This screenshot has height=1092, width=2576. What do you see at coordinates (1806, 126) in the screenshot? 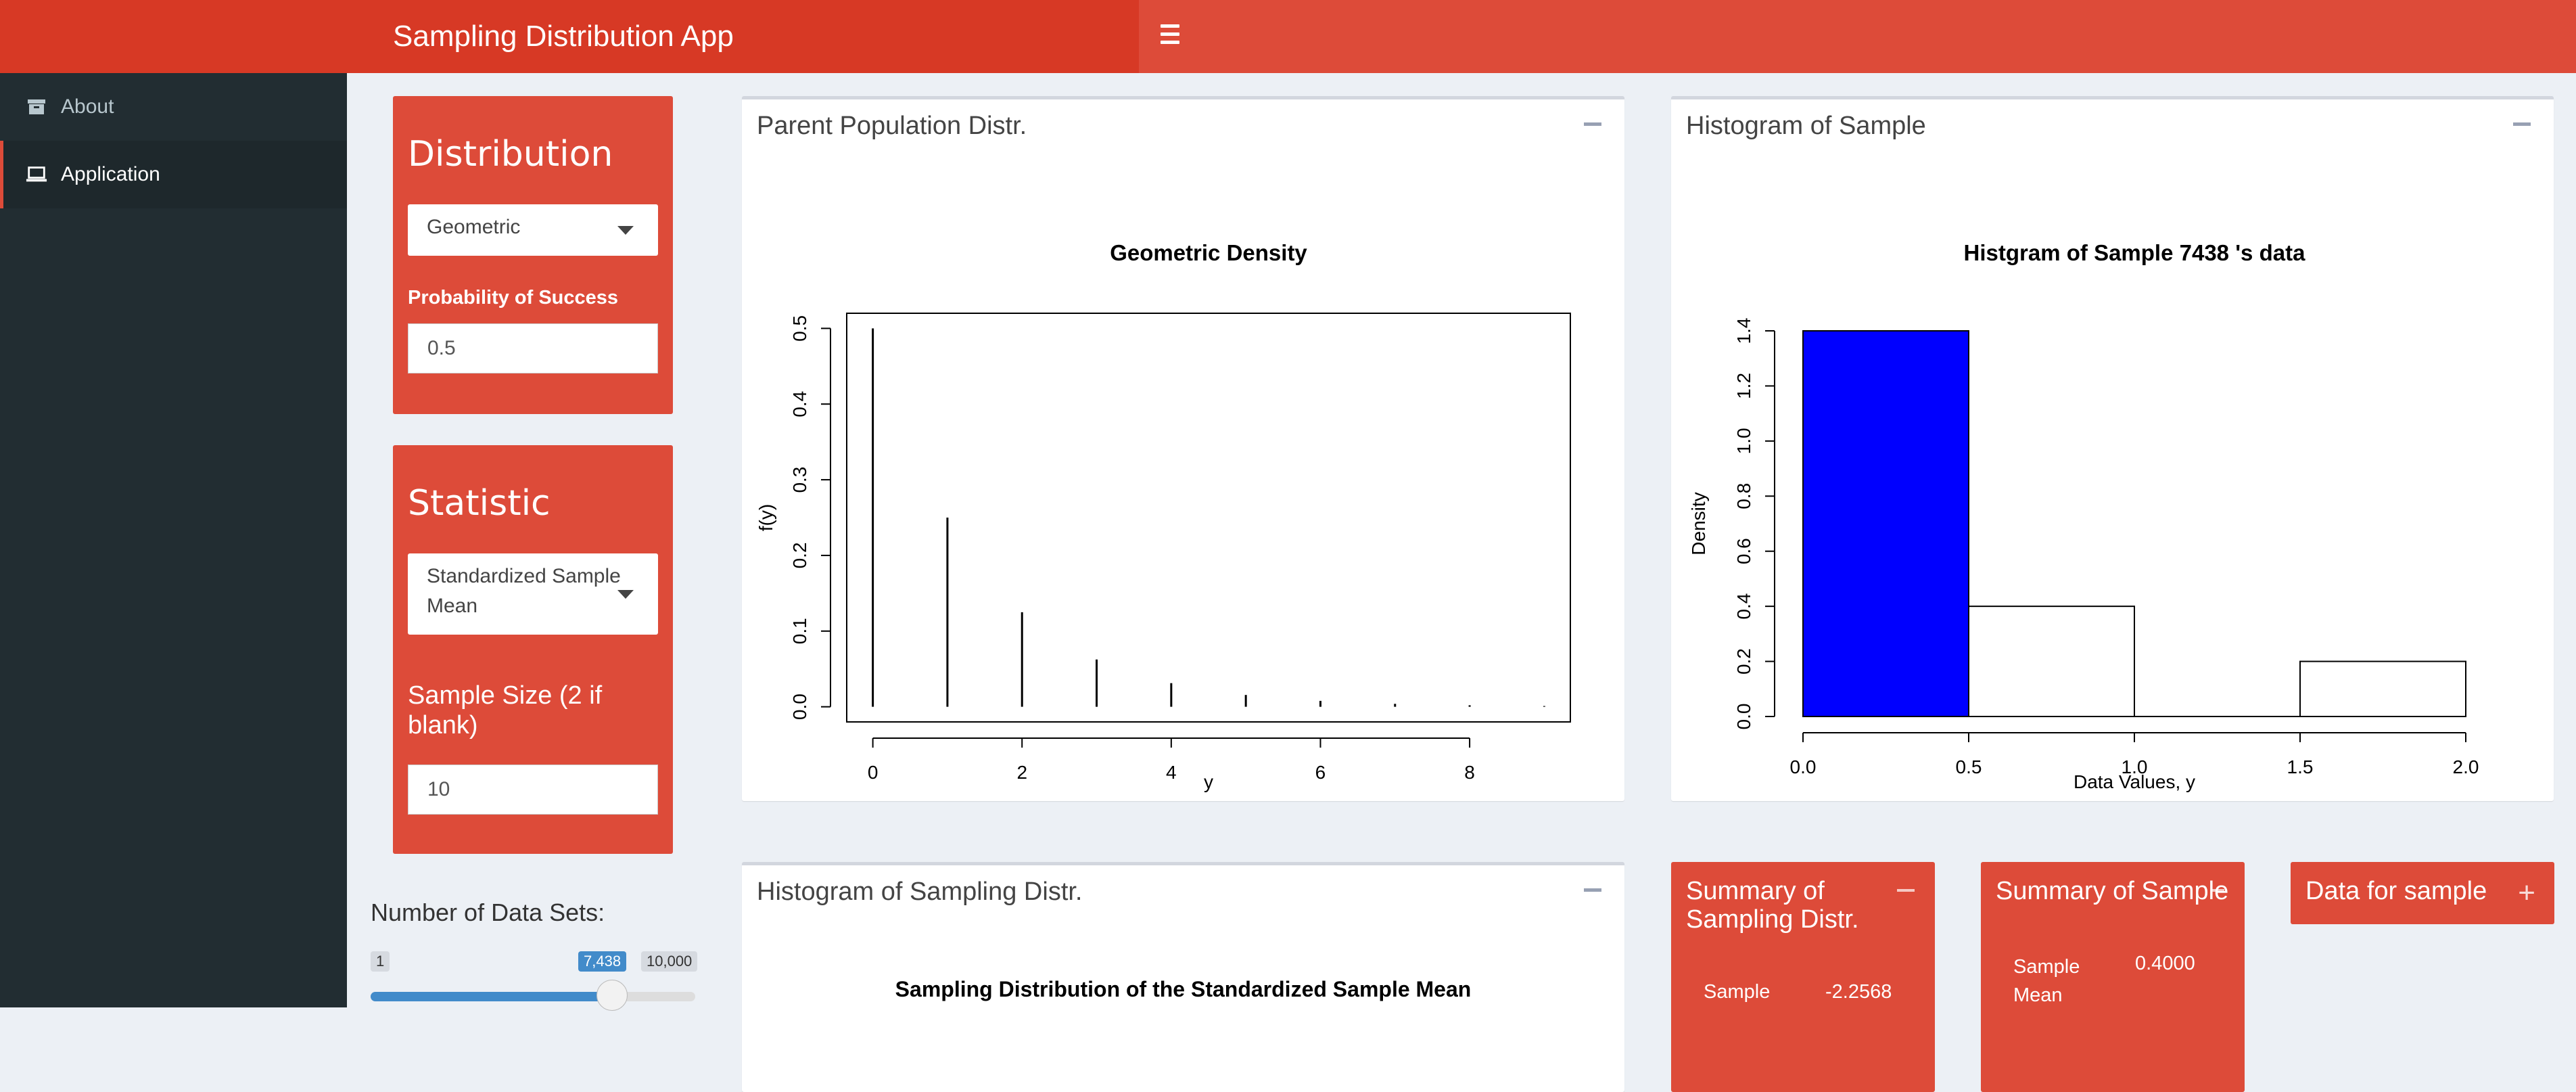
I see `histogram-panel-title: Histogram of Sample` at bounding box center [1806, 126].